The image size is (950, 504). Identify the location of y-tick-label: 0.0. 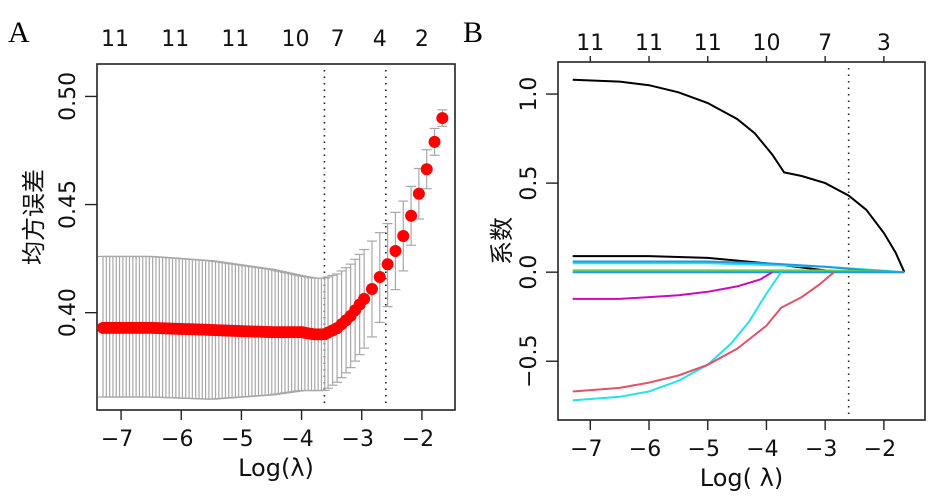
(529, 272).